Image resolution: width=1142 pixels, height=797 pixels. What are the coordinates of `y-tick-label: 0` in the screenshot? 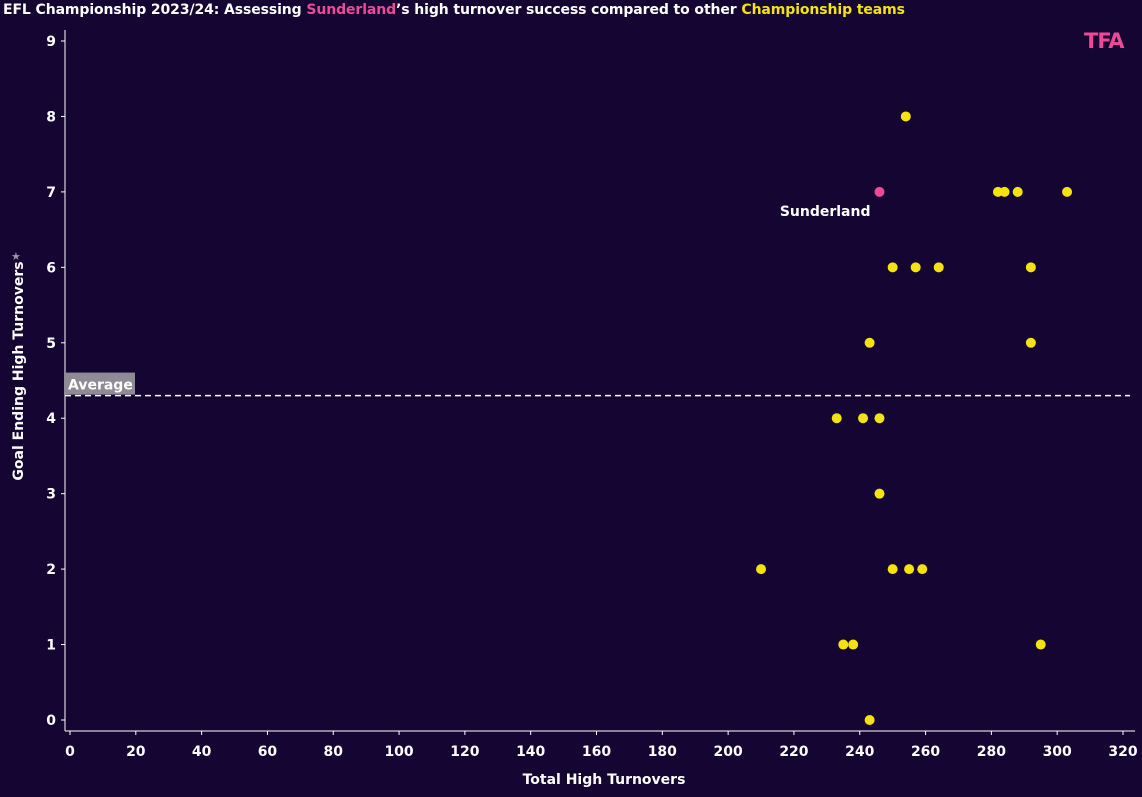 It's located at (51, 721).